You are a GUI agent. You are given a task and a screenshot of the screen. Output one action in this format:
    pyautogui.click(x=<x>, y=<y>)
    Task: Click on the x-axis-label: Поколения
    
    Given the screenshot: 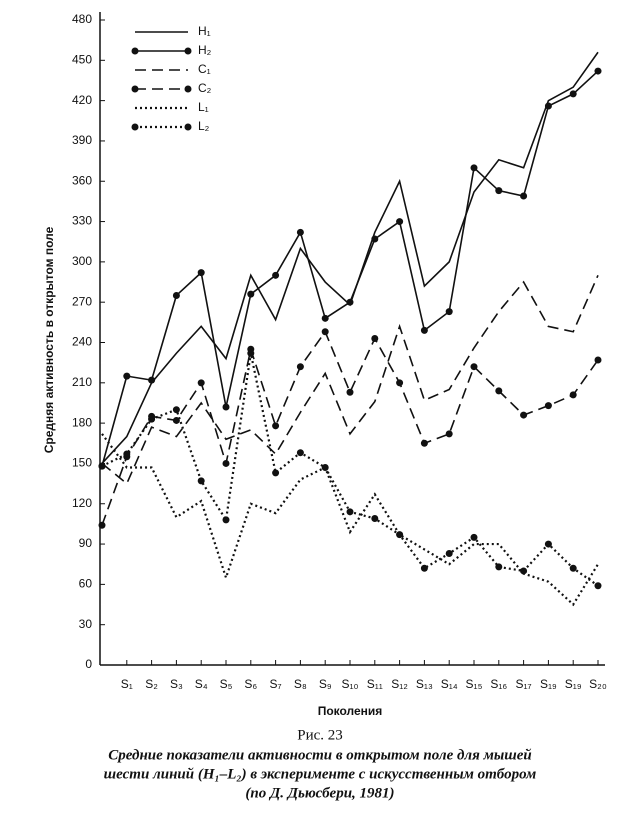 What is the action you would take?
    pyautogui.click(x=350, y=711)
    